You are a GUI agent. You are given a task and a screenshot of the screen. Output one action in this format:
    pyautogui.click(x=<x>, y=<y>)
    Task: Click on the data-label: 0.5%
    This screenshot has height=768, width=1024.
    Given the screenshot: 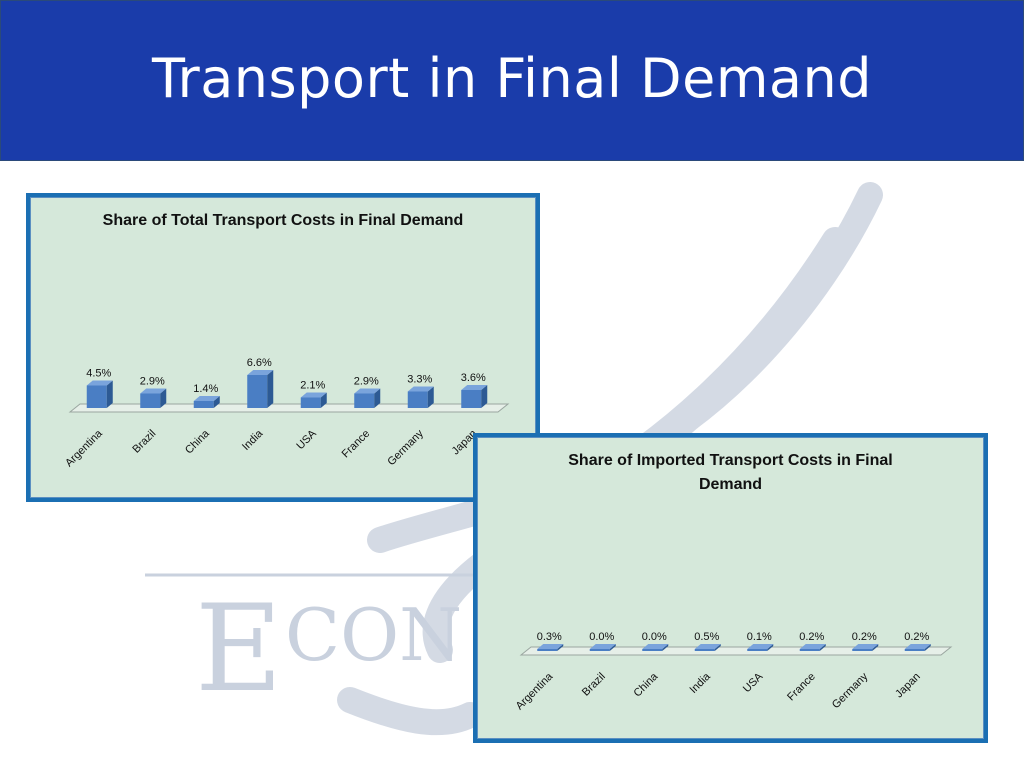 What is the action you would take?
    pyautogui.click(x=706, y=637)
    